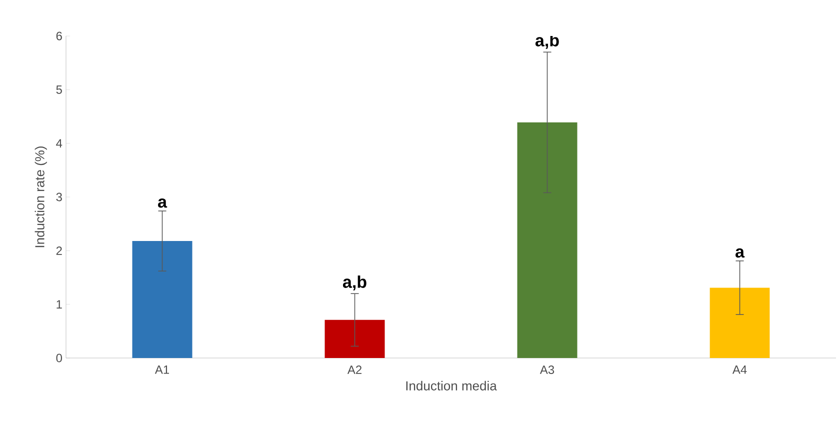  Describe the element at coordinates (547, 370) in the screenshot. I see `x-tick-label: A3` at that location.